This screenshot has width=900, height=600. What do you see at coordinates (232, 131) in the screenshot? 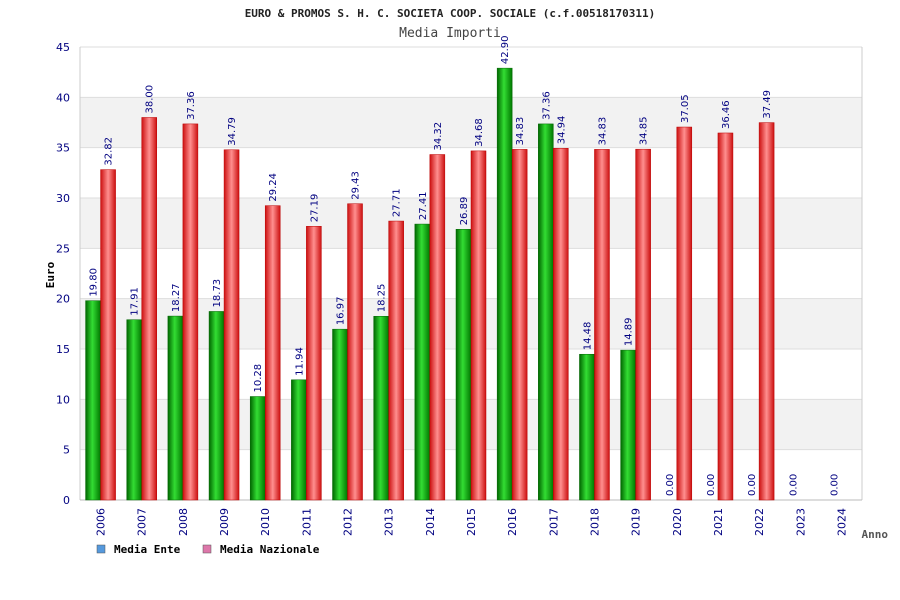
I see `data-label: 34.79` at bounding box center [232, 131].